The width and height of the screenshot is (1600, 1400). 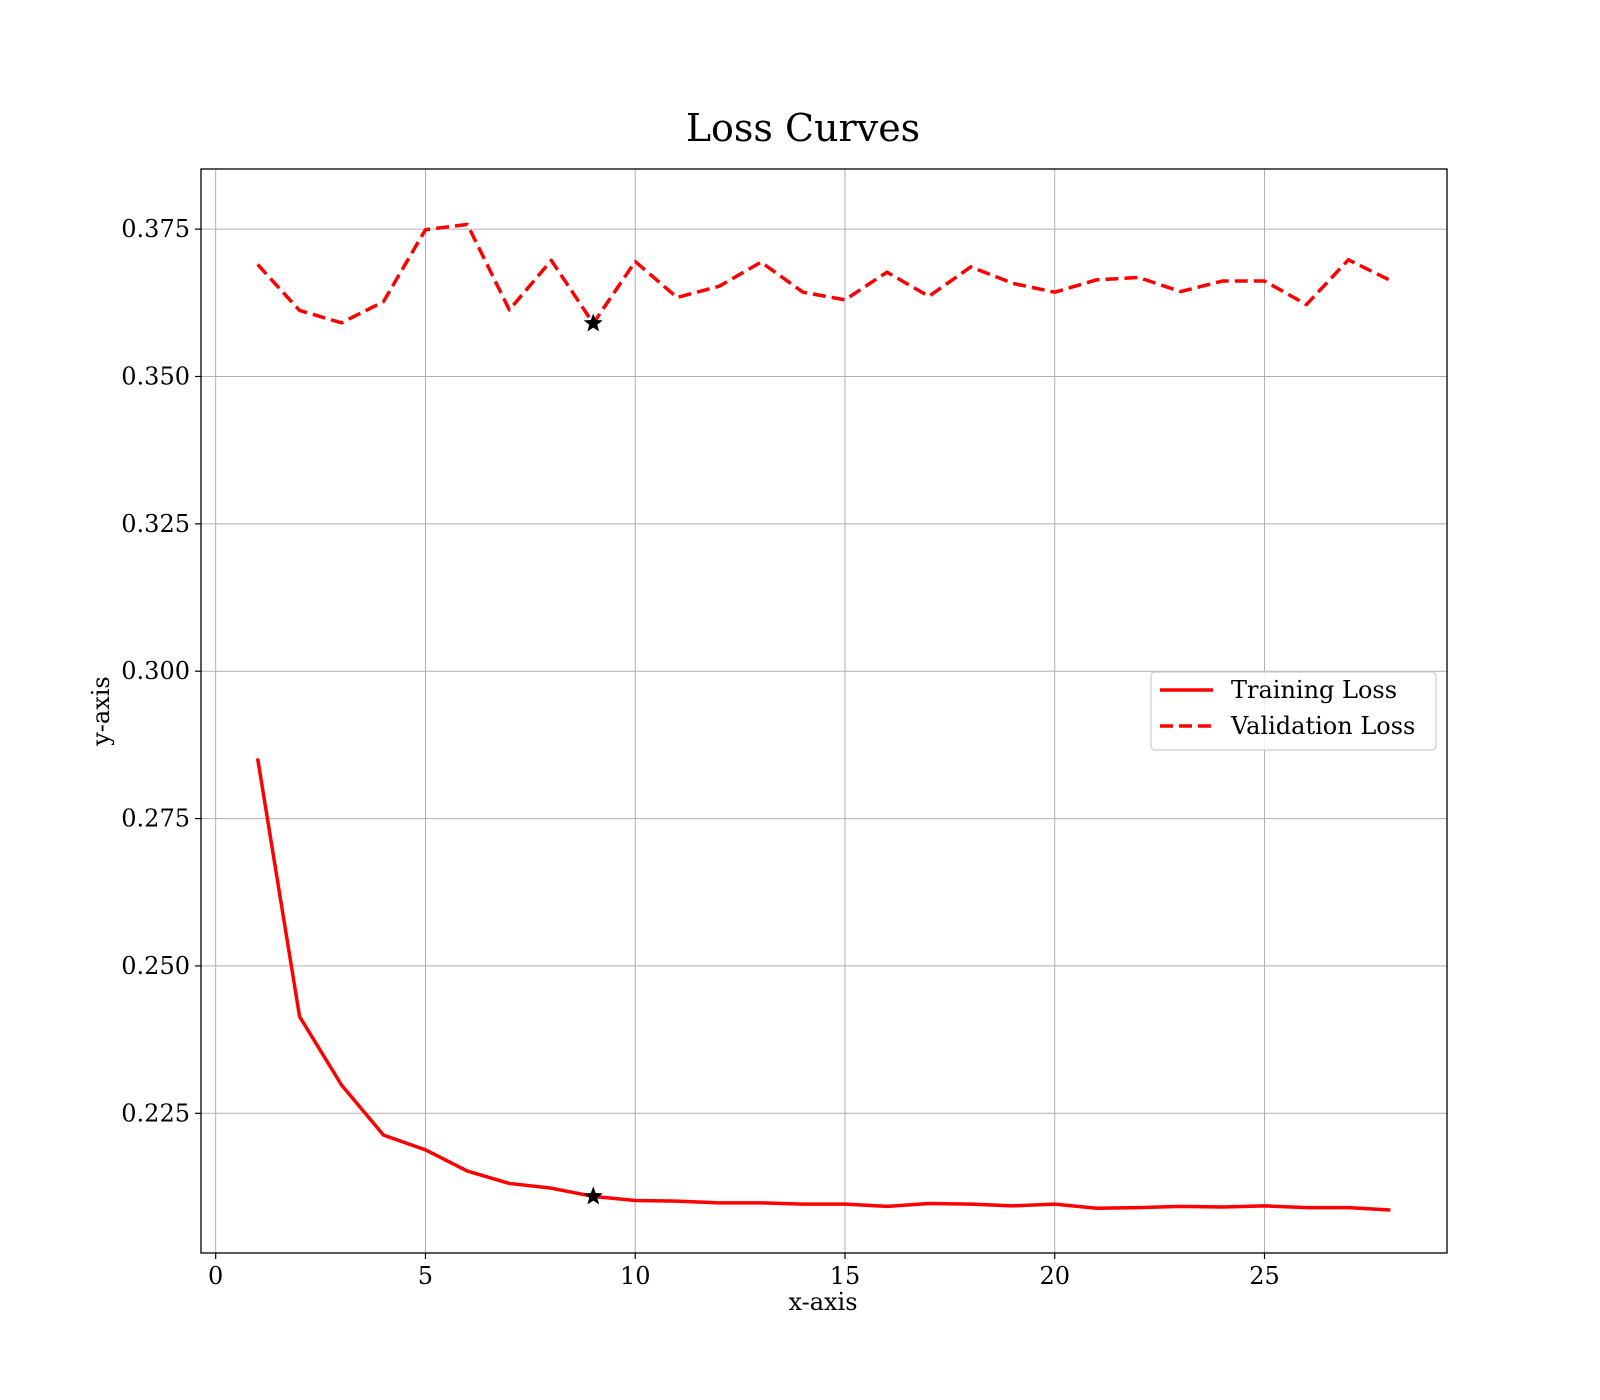 What do you see at coordinates (215, 1276) in the screenshot?
I see `x-tick-label: 0` at bounding box center [215, 1276].